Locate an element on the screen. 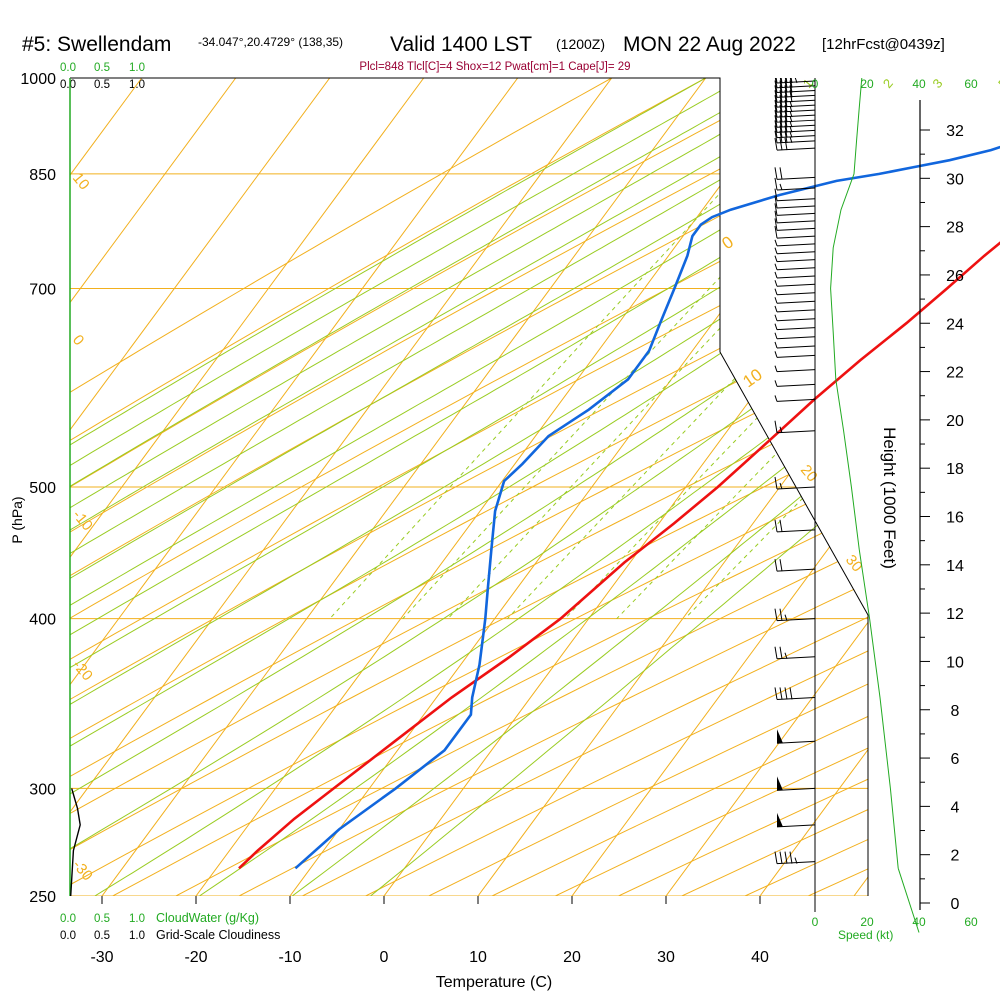  cloudiness-top-axis: 0.0 0.5 1.0 is located at coordinates (102, 85).